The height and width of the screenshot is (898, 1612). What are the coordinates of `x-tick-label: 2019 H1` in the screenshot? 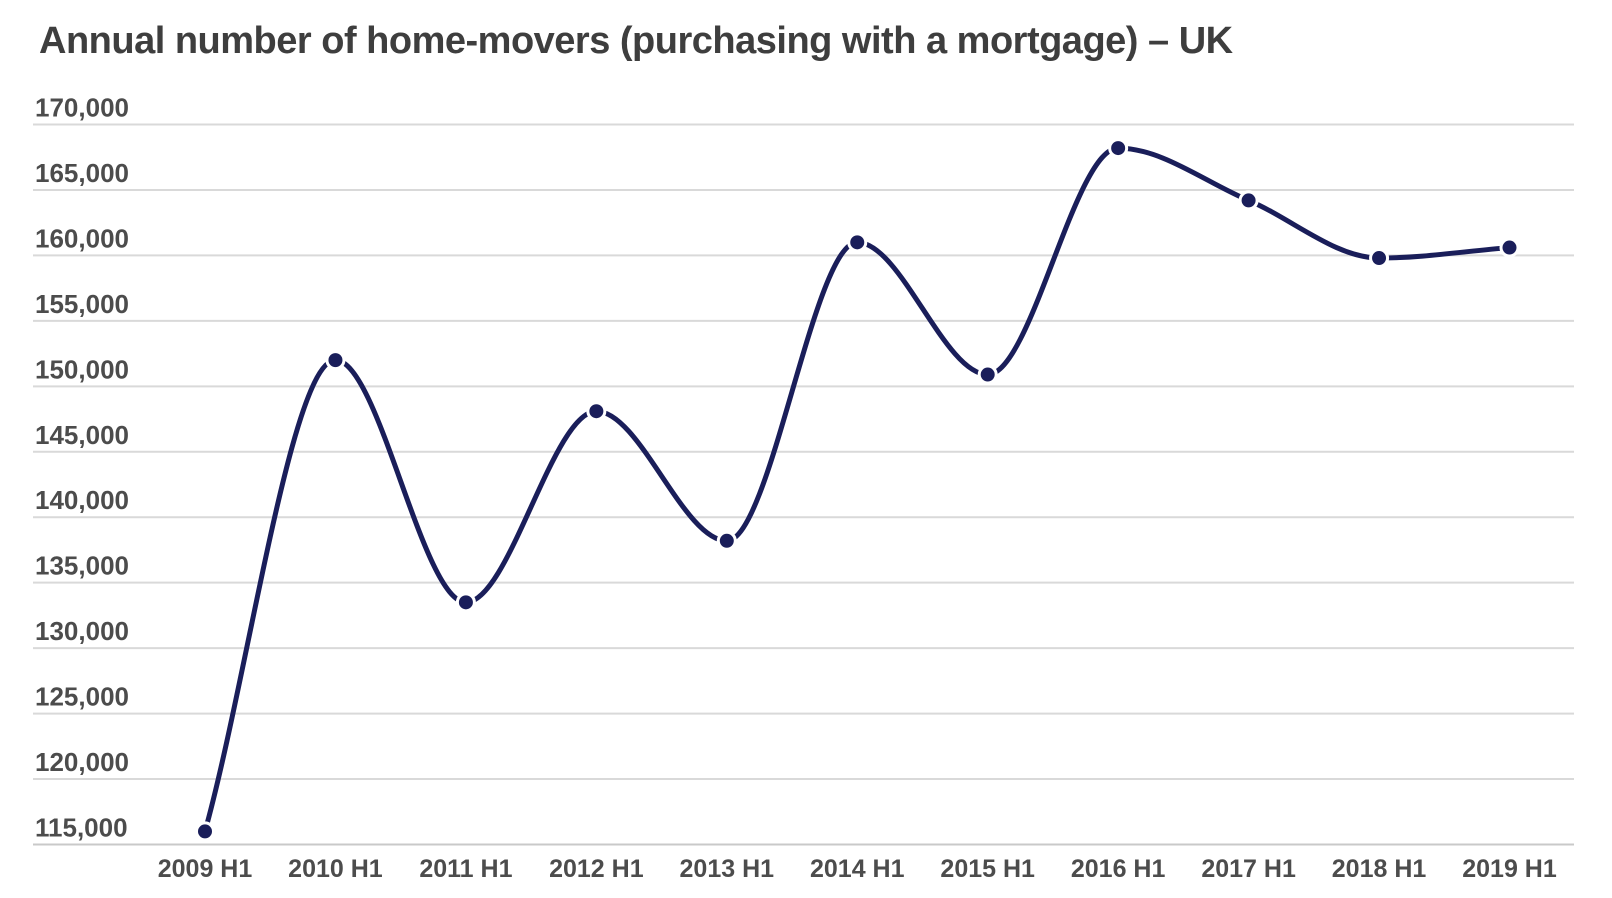 It's located at (1509, 869).